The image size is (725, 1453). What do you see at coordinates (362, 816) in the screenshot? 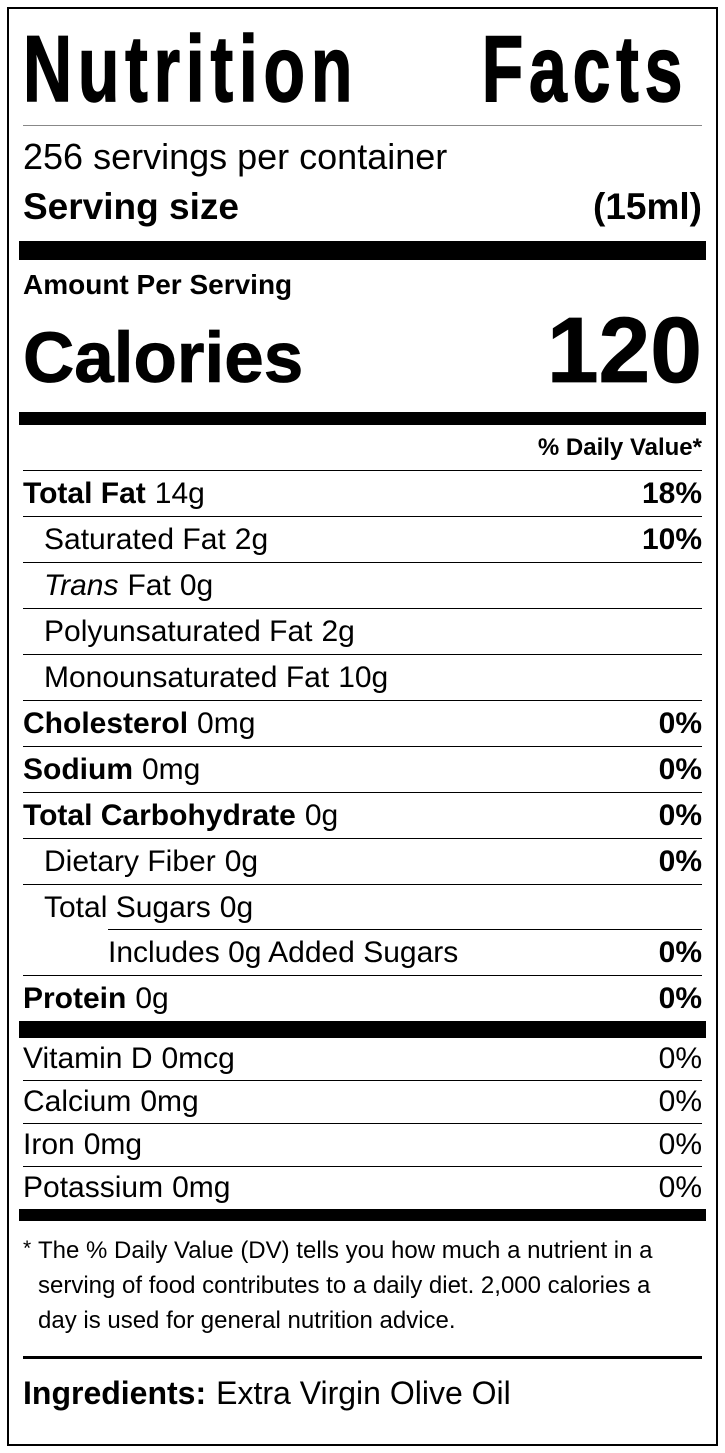
I see `nutrient-row-total-carbohydrate: Total Carbohydrate 0g 0%` at bounding box center [362, 816].